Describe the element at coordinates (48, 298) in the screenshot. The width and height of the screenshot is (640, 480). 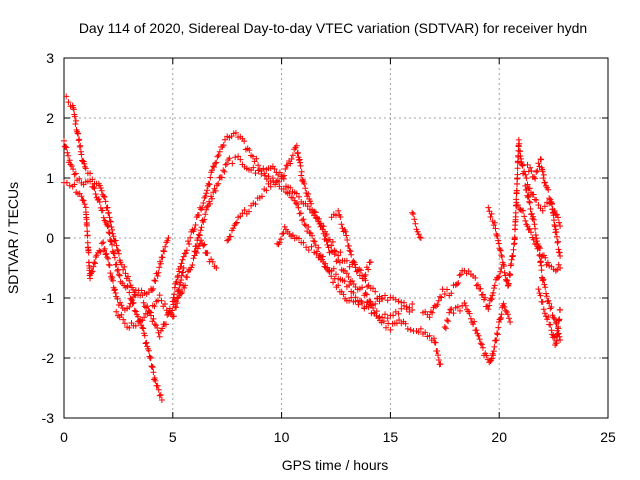
I see `y-tick-label: -1` at that location.